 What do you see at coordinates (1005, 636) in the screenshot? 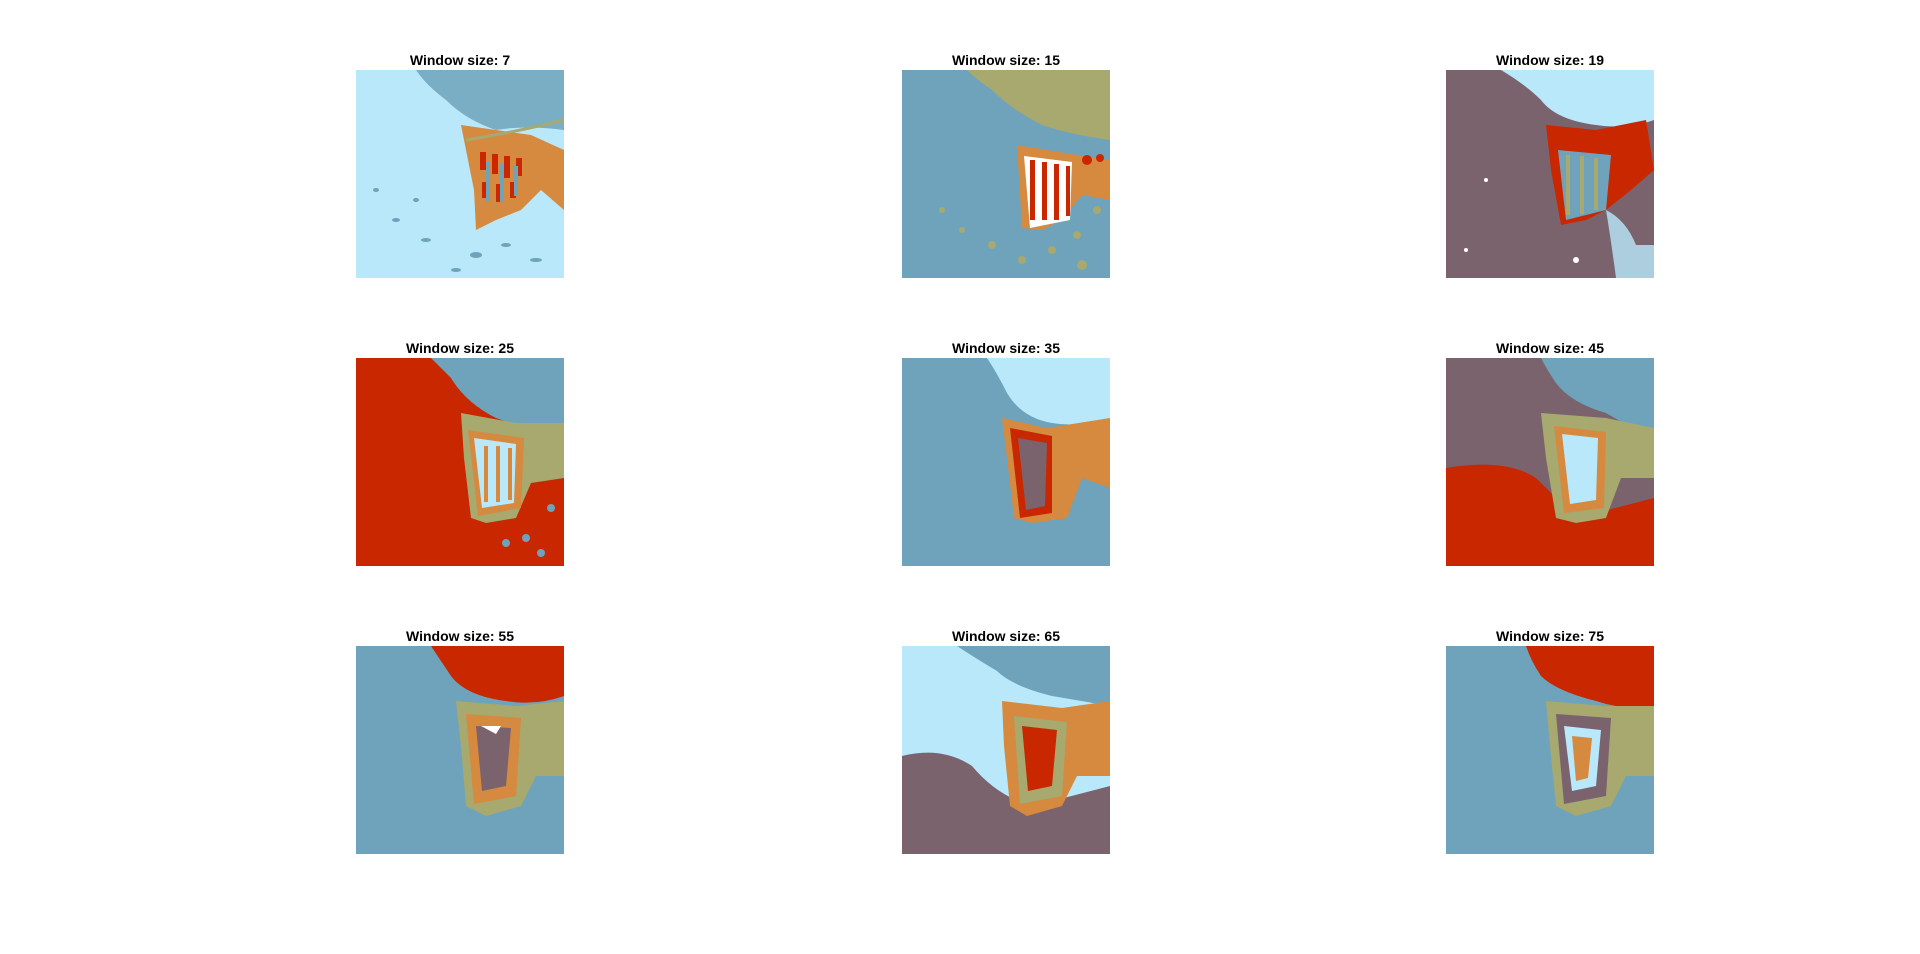
I see `panel-title: Window size: 65` at bounding box center [1005, 636].